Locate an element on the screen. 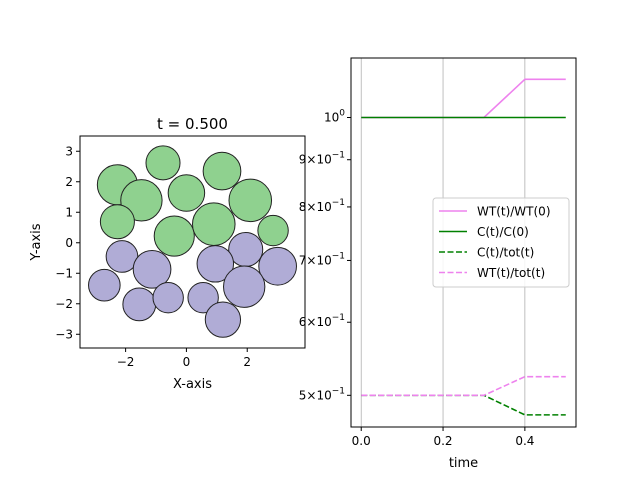 The image size is (640, 480). right-x-tick-label: 0.2 is located at coordinates (442, 441).